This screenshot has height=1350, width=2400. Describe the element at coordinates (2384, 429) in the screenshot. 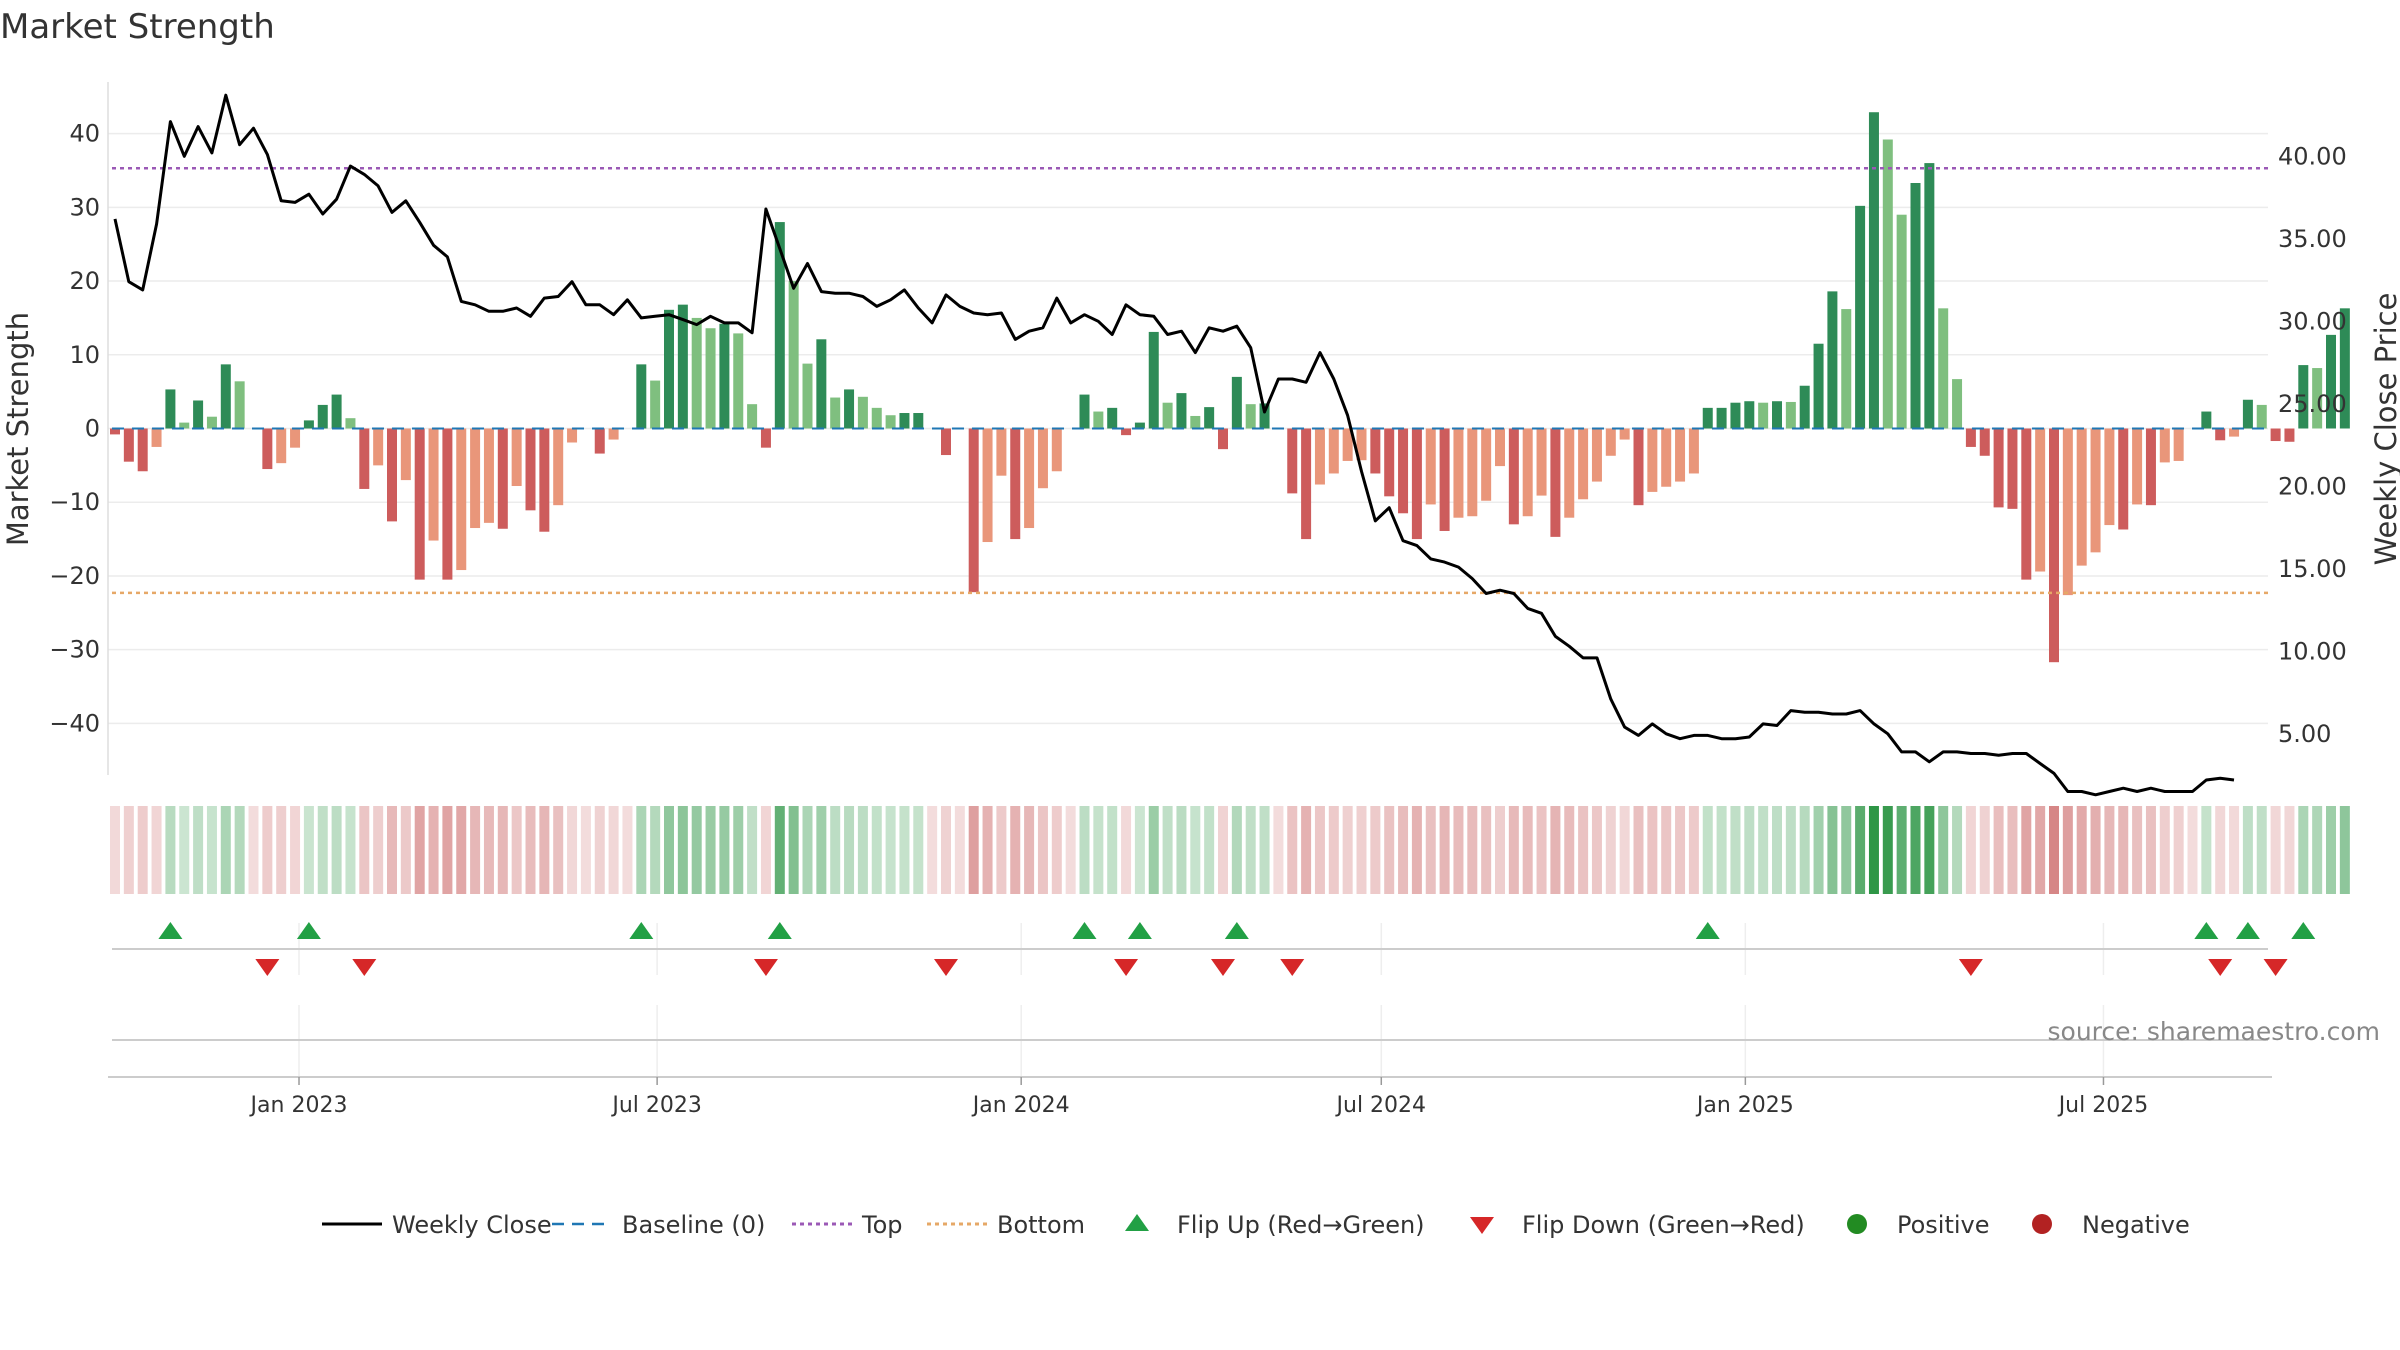

I see `right-axis-label: Weekly Close Price` at that location.